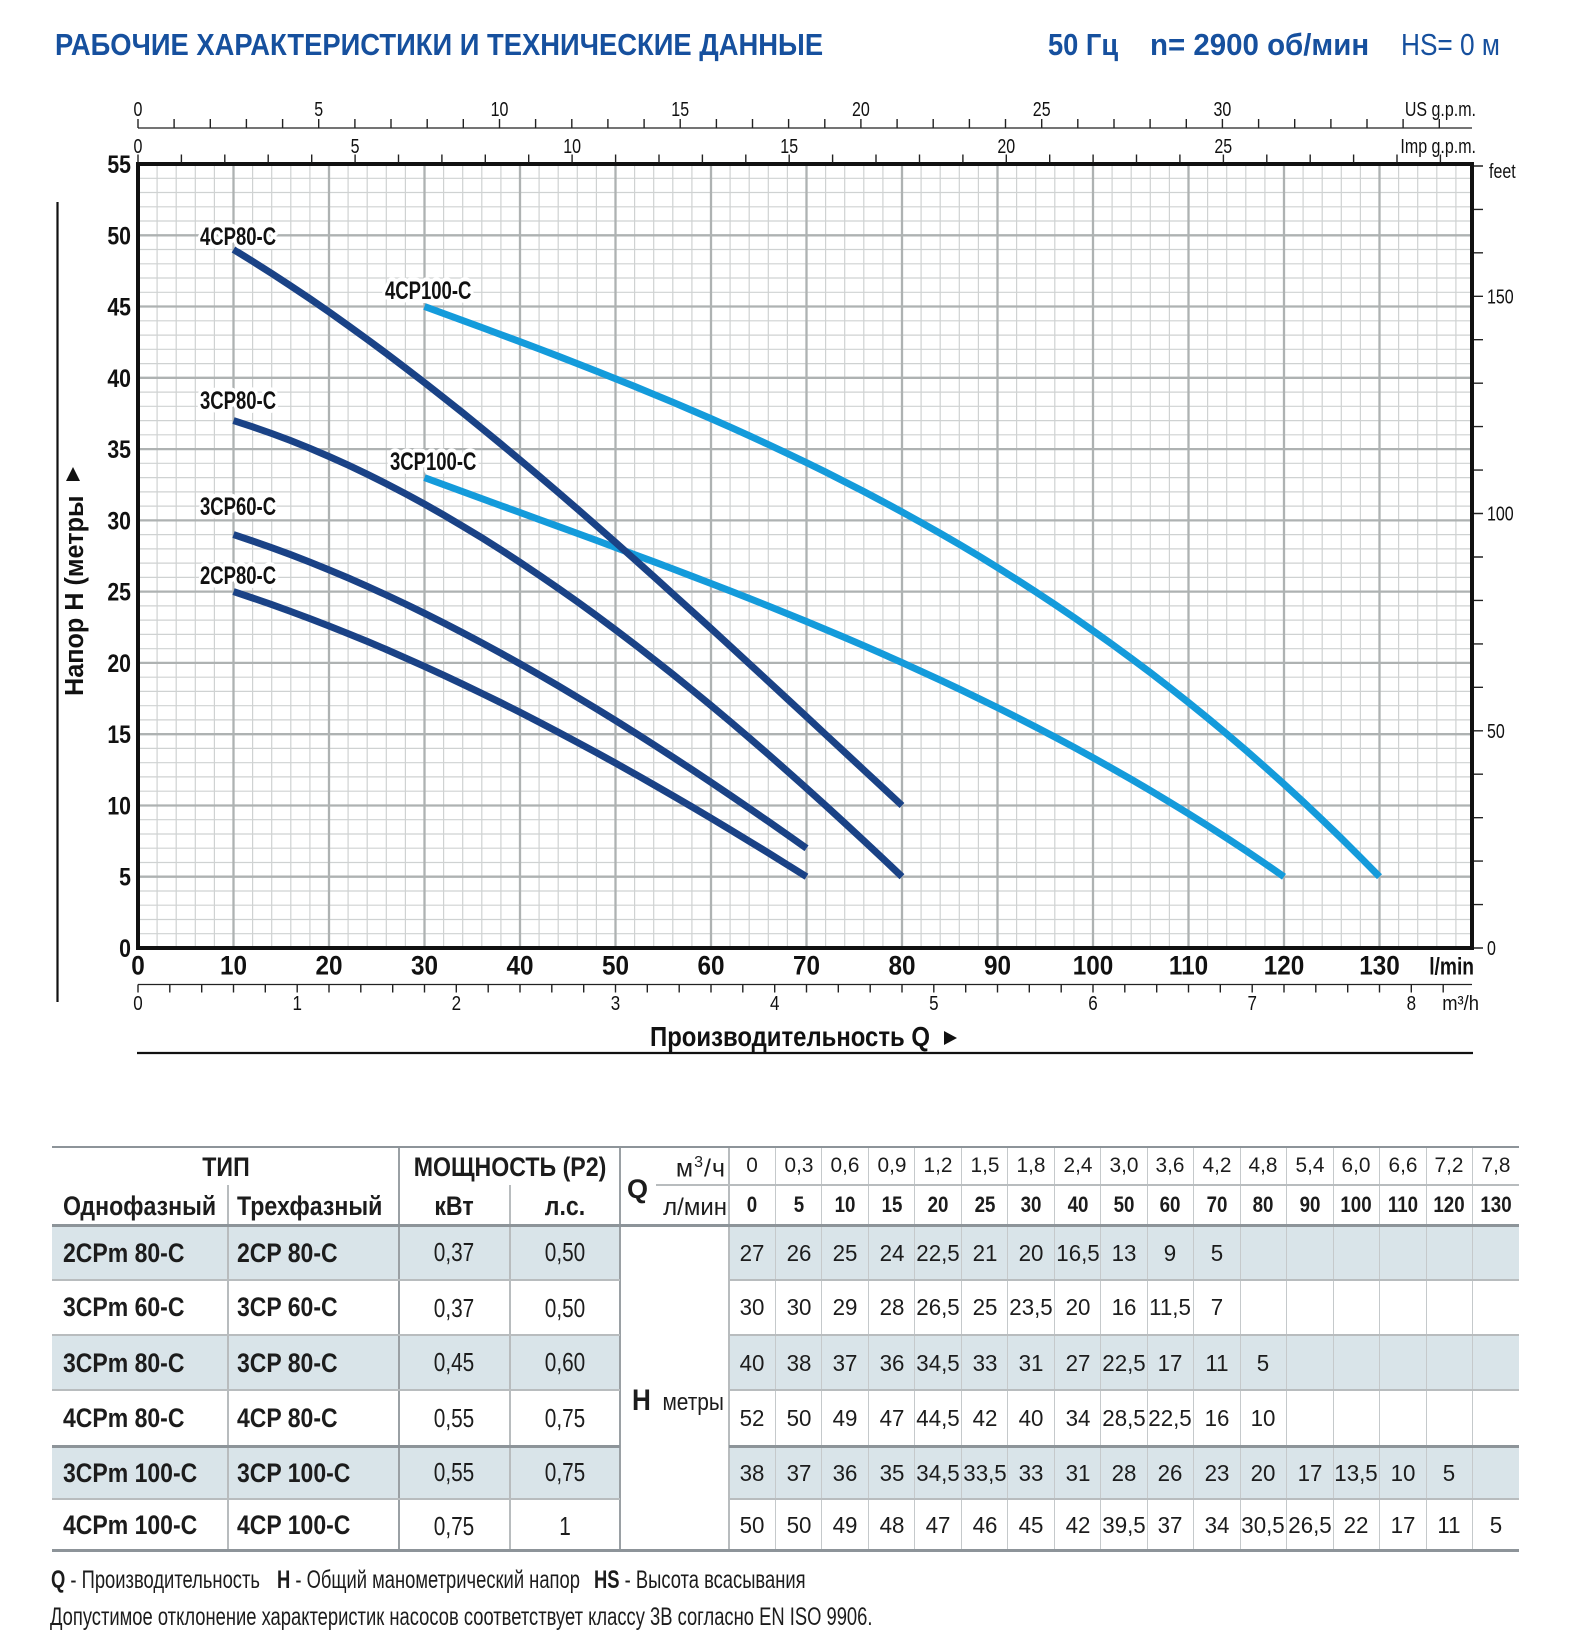  What do you see at coordinates (1451, 966) in the screenshot?
I see `svg-text: l/min` at bounding box center [1451, 966].